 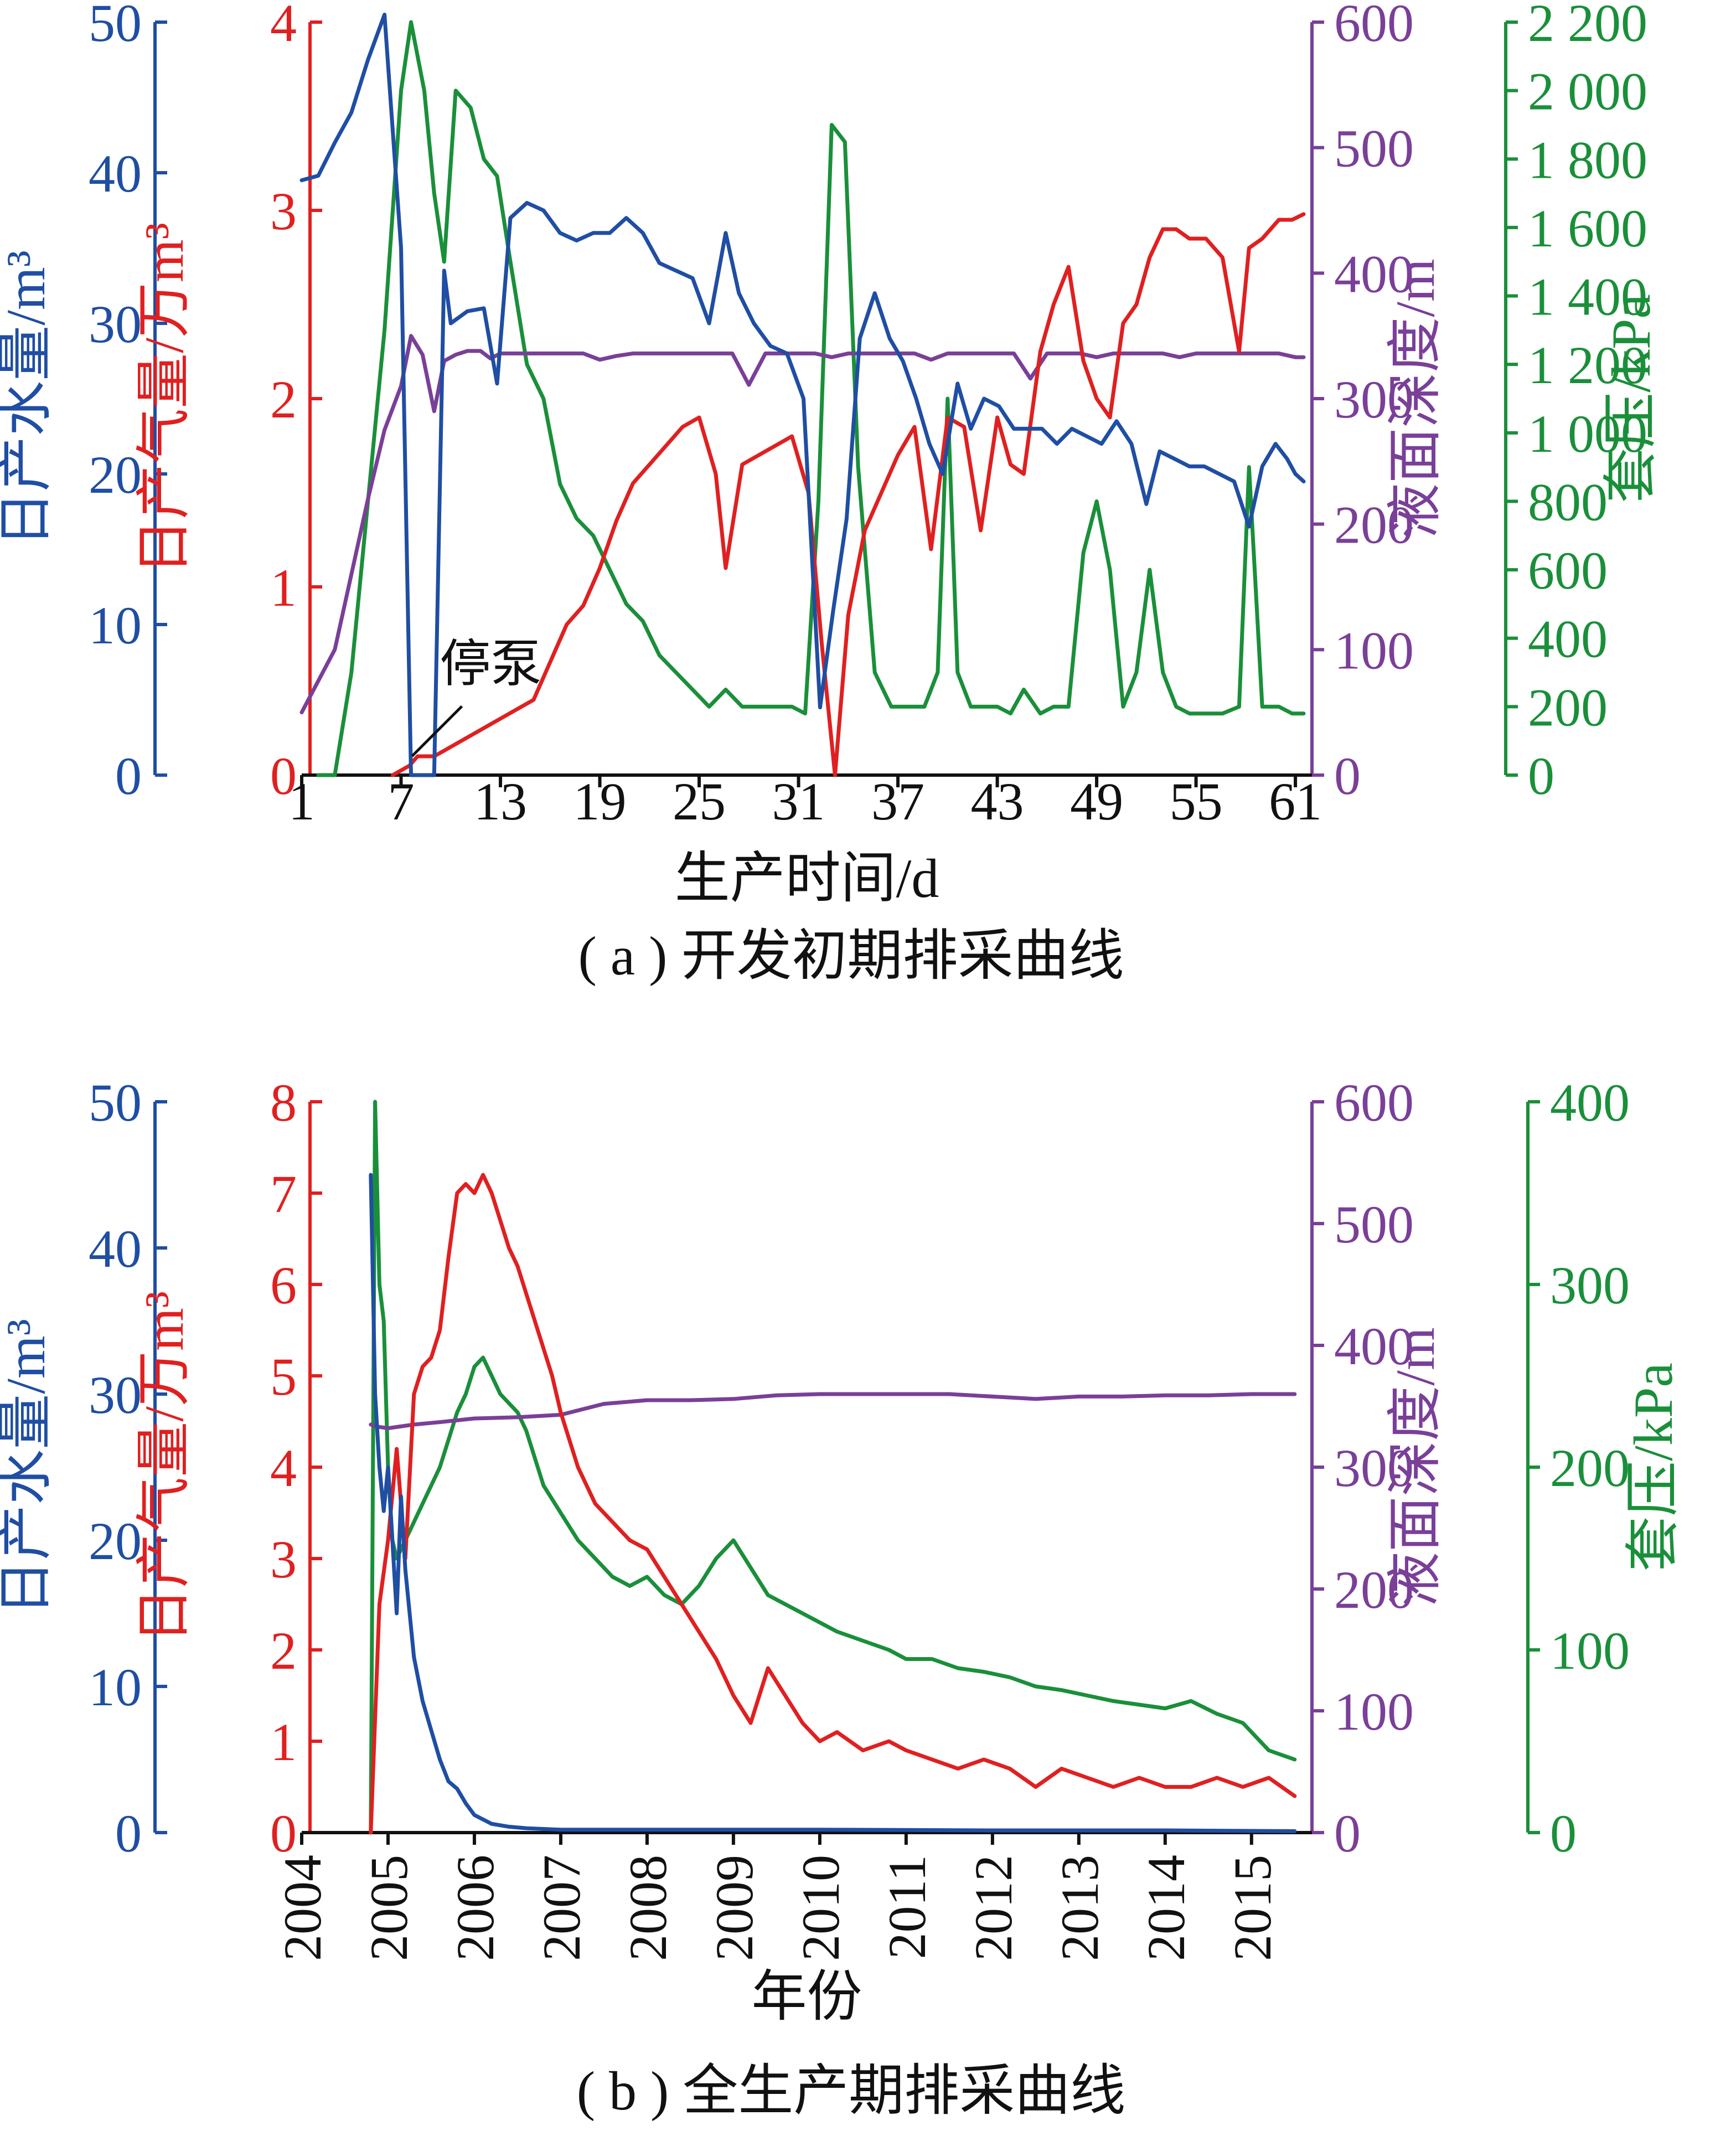 I want to click on y-tick-label-pressure: 1 200, so click(x=1587, y=365).